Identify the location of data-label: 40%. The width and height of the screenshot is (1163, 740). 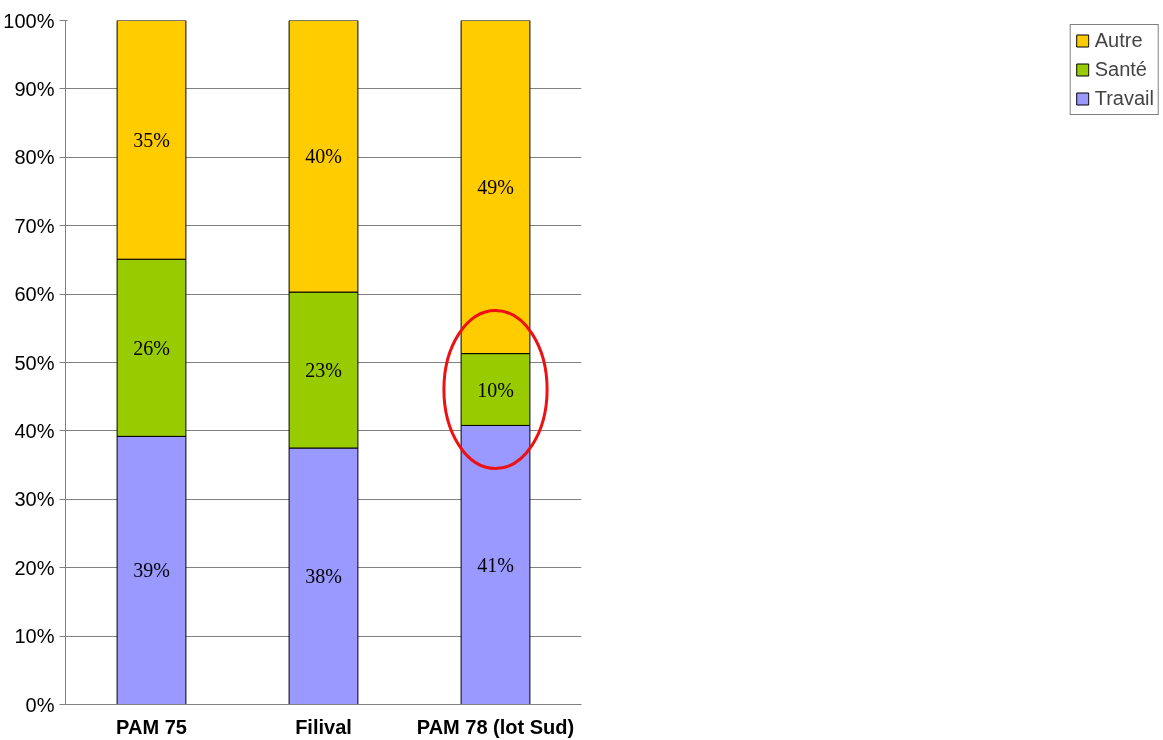
(323, 156).